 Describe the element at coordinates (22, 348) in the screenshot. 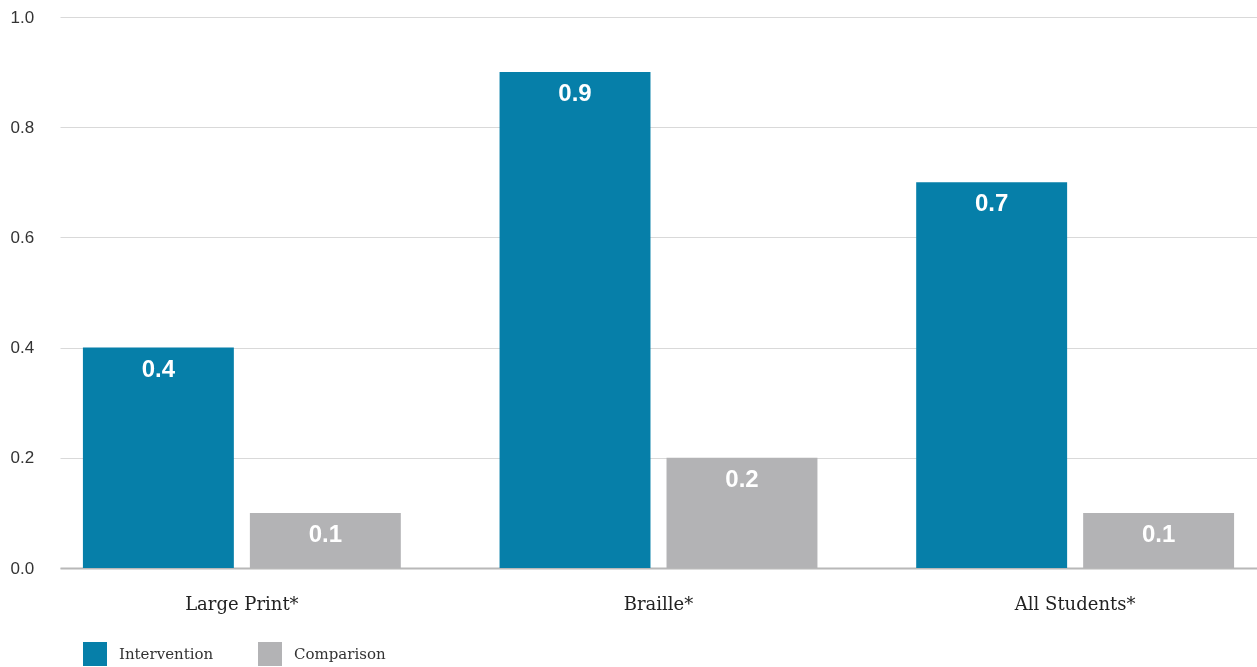

I see `y-tick-label: 0.4` at that location.